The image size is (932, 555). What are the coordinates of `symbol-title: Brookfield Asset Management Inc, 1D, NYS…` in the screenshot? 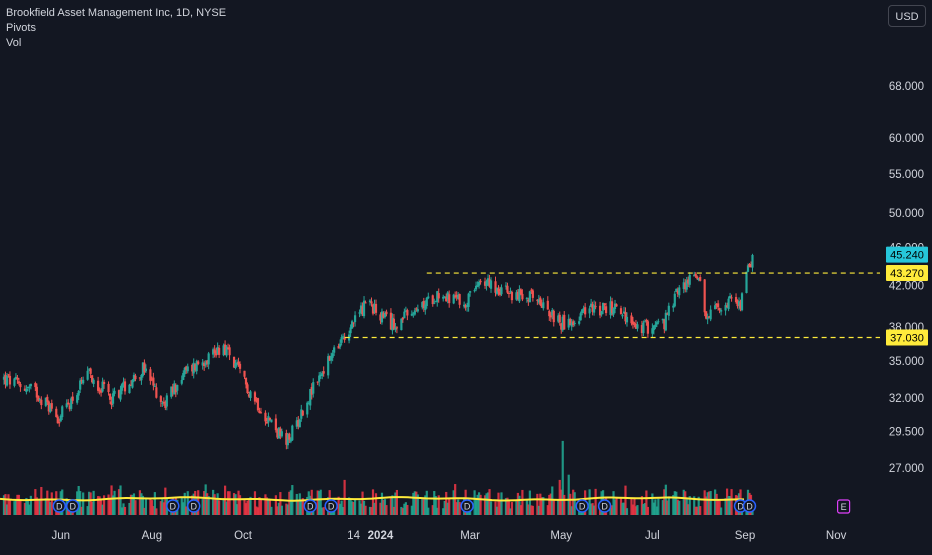 It's located at (116, 13).